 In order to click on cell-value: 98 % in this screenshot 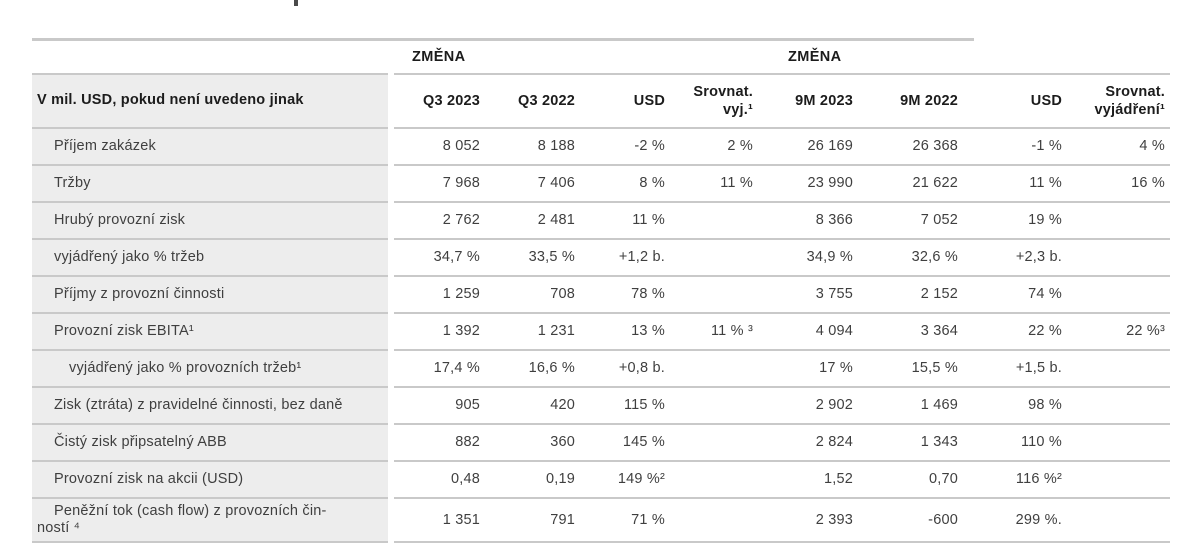, I will do `click(1045, 405)`.